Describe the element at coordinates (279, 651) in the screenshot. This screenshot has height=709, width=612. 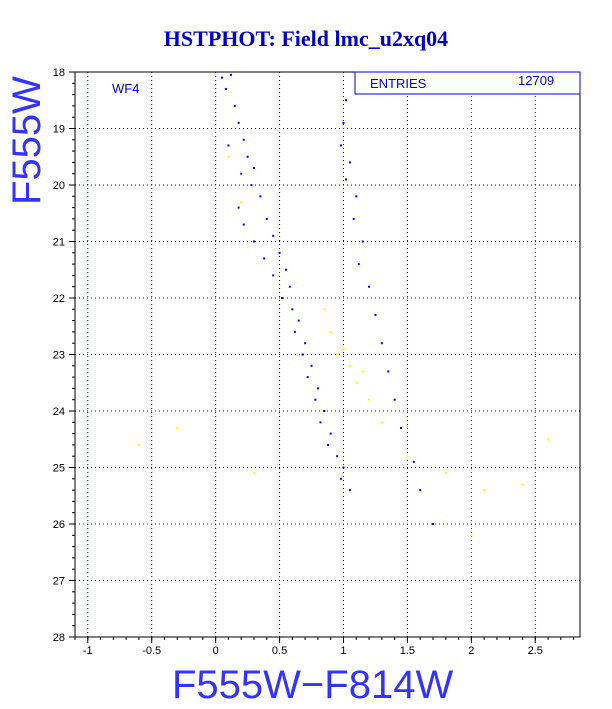
I see `x-tick-label: 0.5` at that location.